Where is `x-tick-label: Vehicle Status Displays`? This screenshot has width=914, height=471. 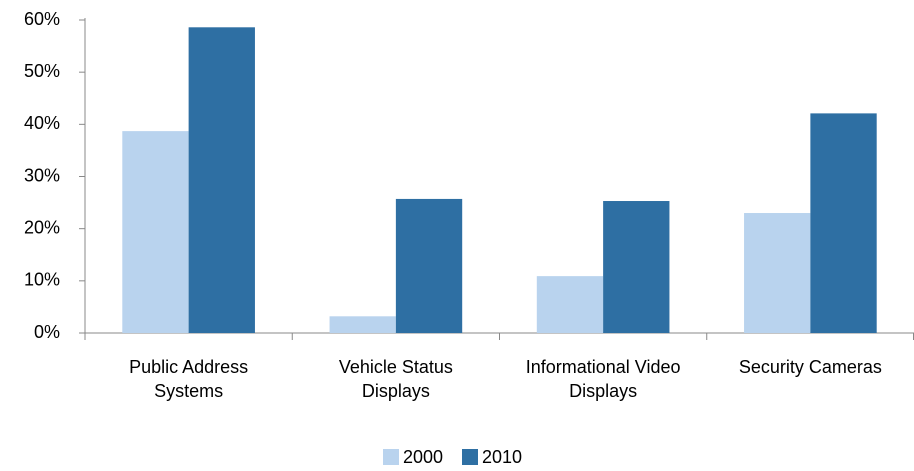
x-tick-label: Vehicle Status Displays is located at coordinates (395, 379).